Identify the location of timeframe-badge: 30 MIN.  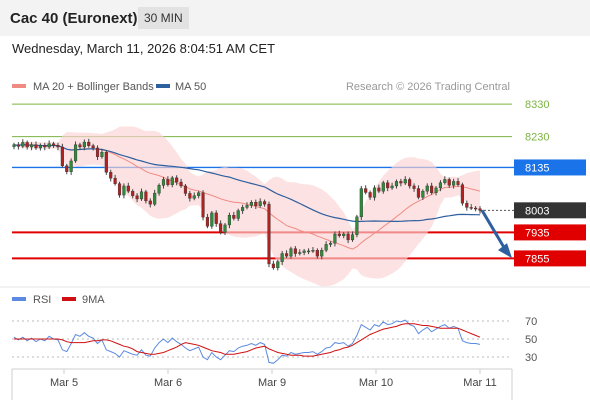
(163, 18).